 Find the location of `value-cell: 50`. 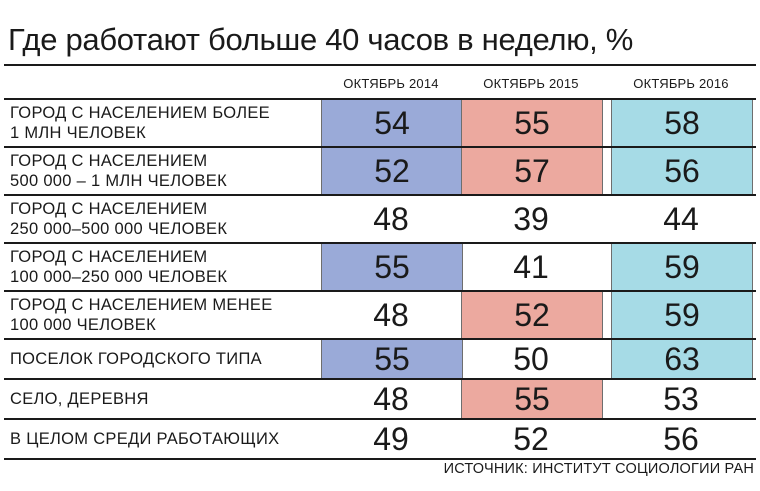

value-cell: 50 is located at coordinates (531, 358).